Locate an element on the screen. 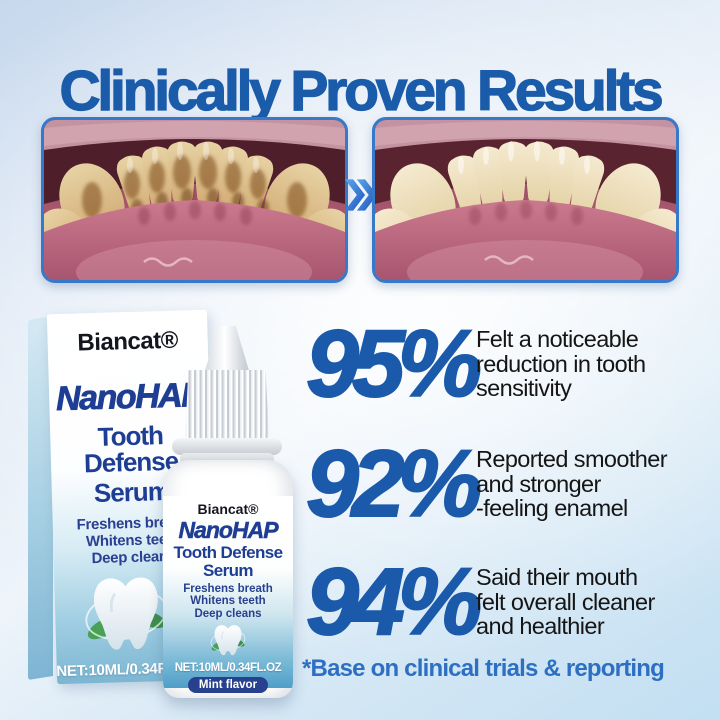  stat-line: and stronger is located at coordinates (538, 483).